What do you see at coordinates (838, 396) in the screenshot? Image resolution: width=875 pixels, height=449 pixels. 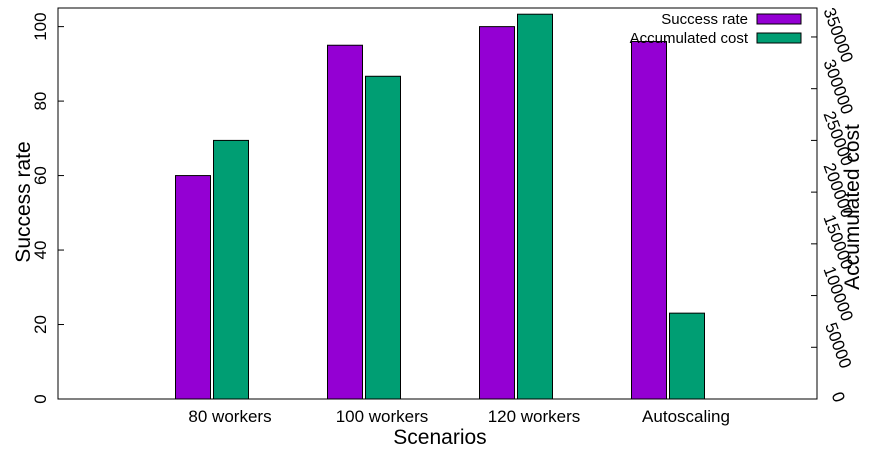 I see `y2-tick-label: 0` at bounding box center [838, 396].